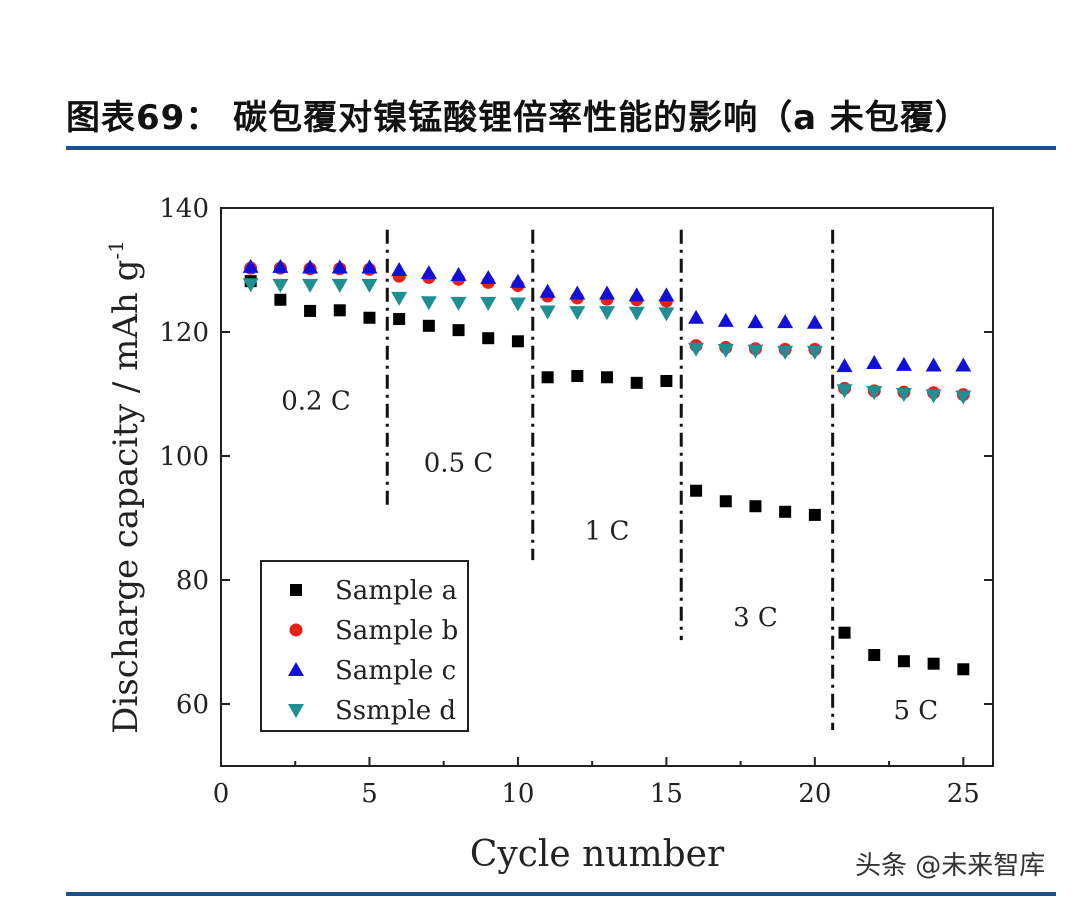 The height and width of the screenshot is (902, 1080). Describe the element at coordinates (755, 618) in the screenshot. I see `rate-label: 3 C` at that location.